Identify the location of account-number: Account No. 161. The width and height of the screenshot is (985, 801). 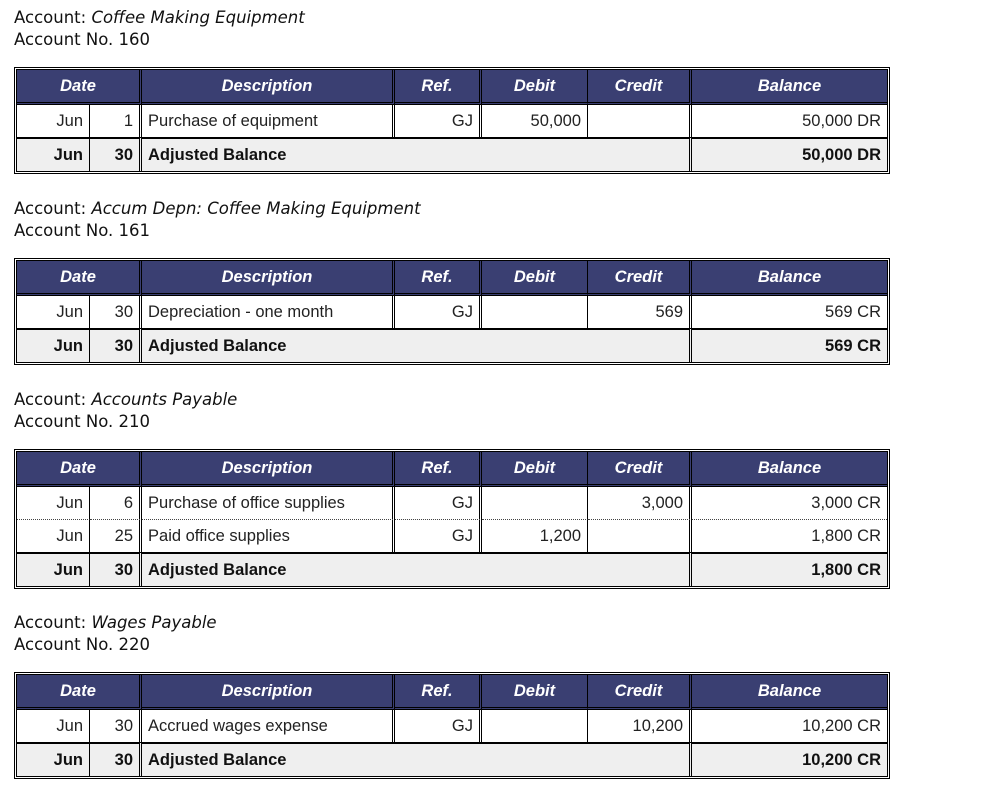
(82, 230).